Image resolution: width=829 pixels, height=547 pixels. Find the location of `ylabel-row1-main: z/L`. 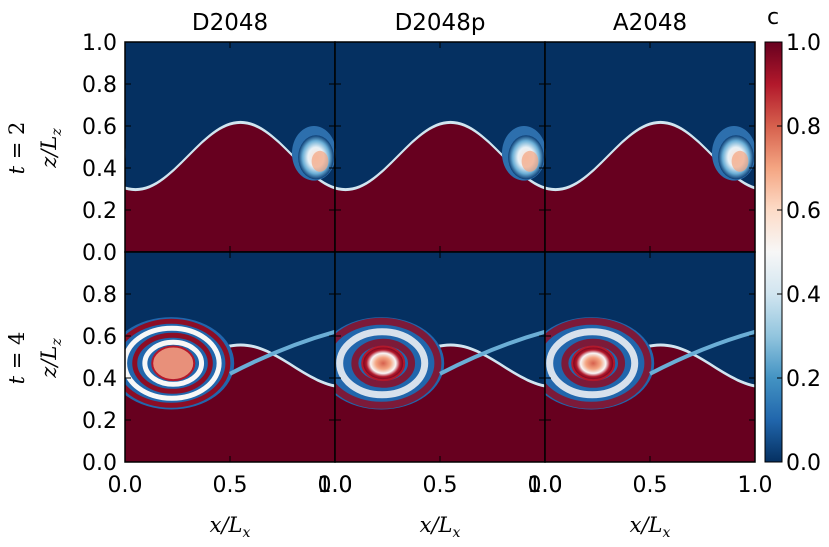

ylabel-row1-main: z/L is located at coordinates (49, 152).